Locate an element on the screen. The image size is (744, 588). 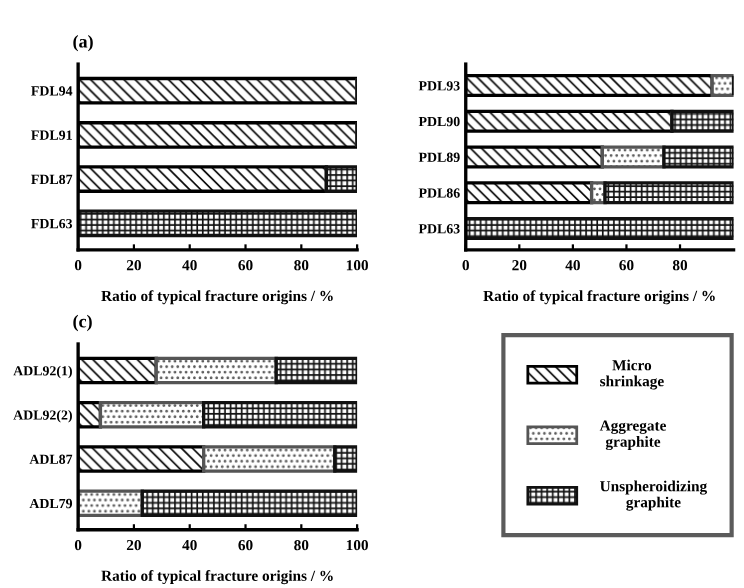
chart-title: (a) is located at coordinates (83, 43).